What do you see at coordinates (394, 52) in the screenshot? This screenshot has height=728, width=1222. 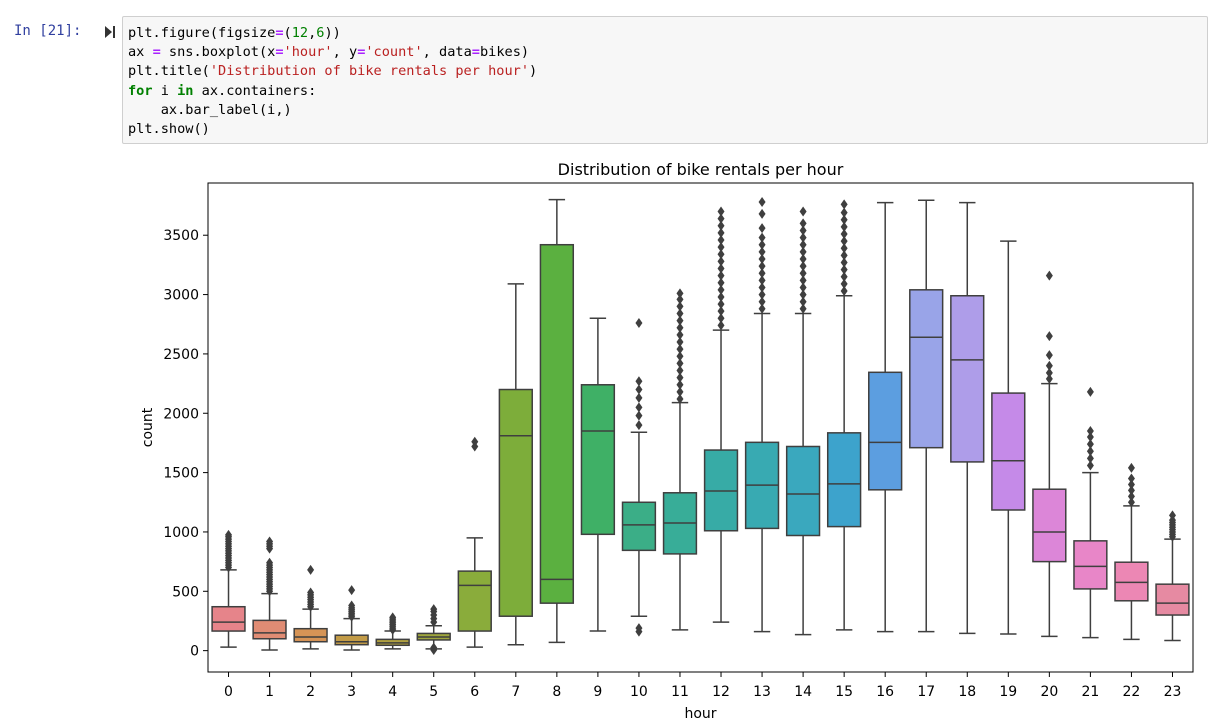 I see `code-token: 'count'` at bounding box center [394, 52].